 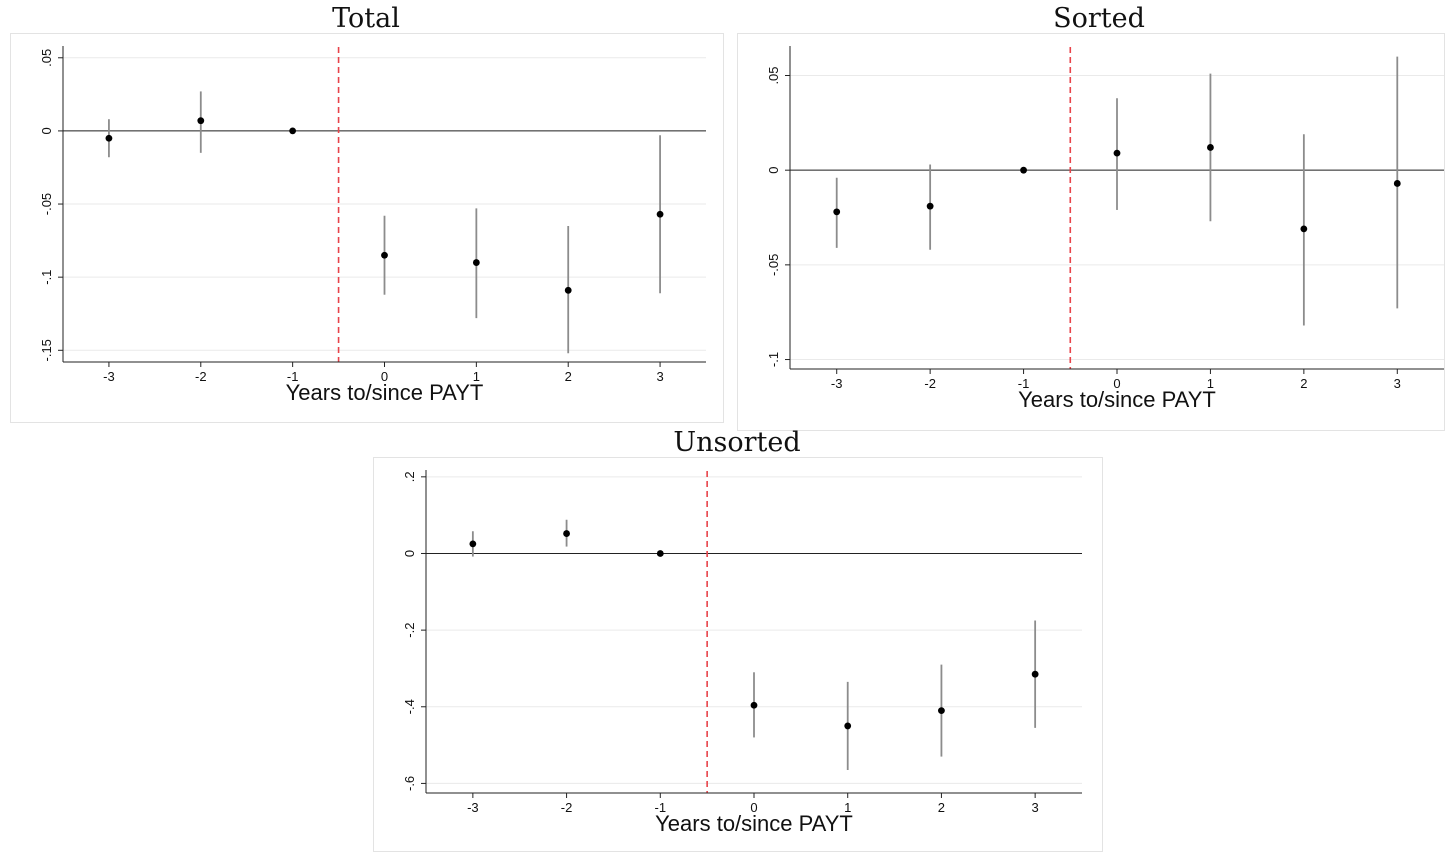 I want to click on total-xtick-label: -2, so click(x=201, y=376).